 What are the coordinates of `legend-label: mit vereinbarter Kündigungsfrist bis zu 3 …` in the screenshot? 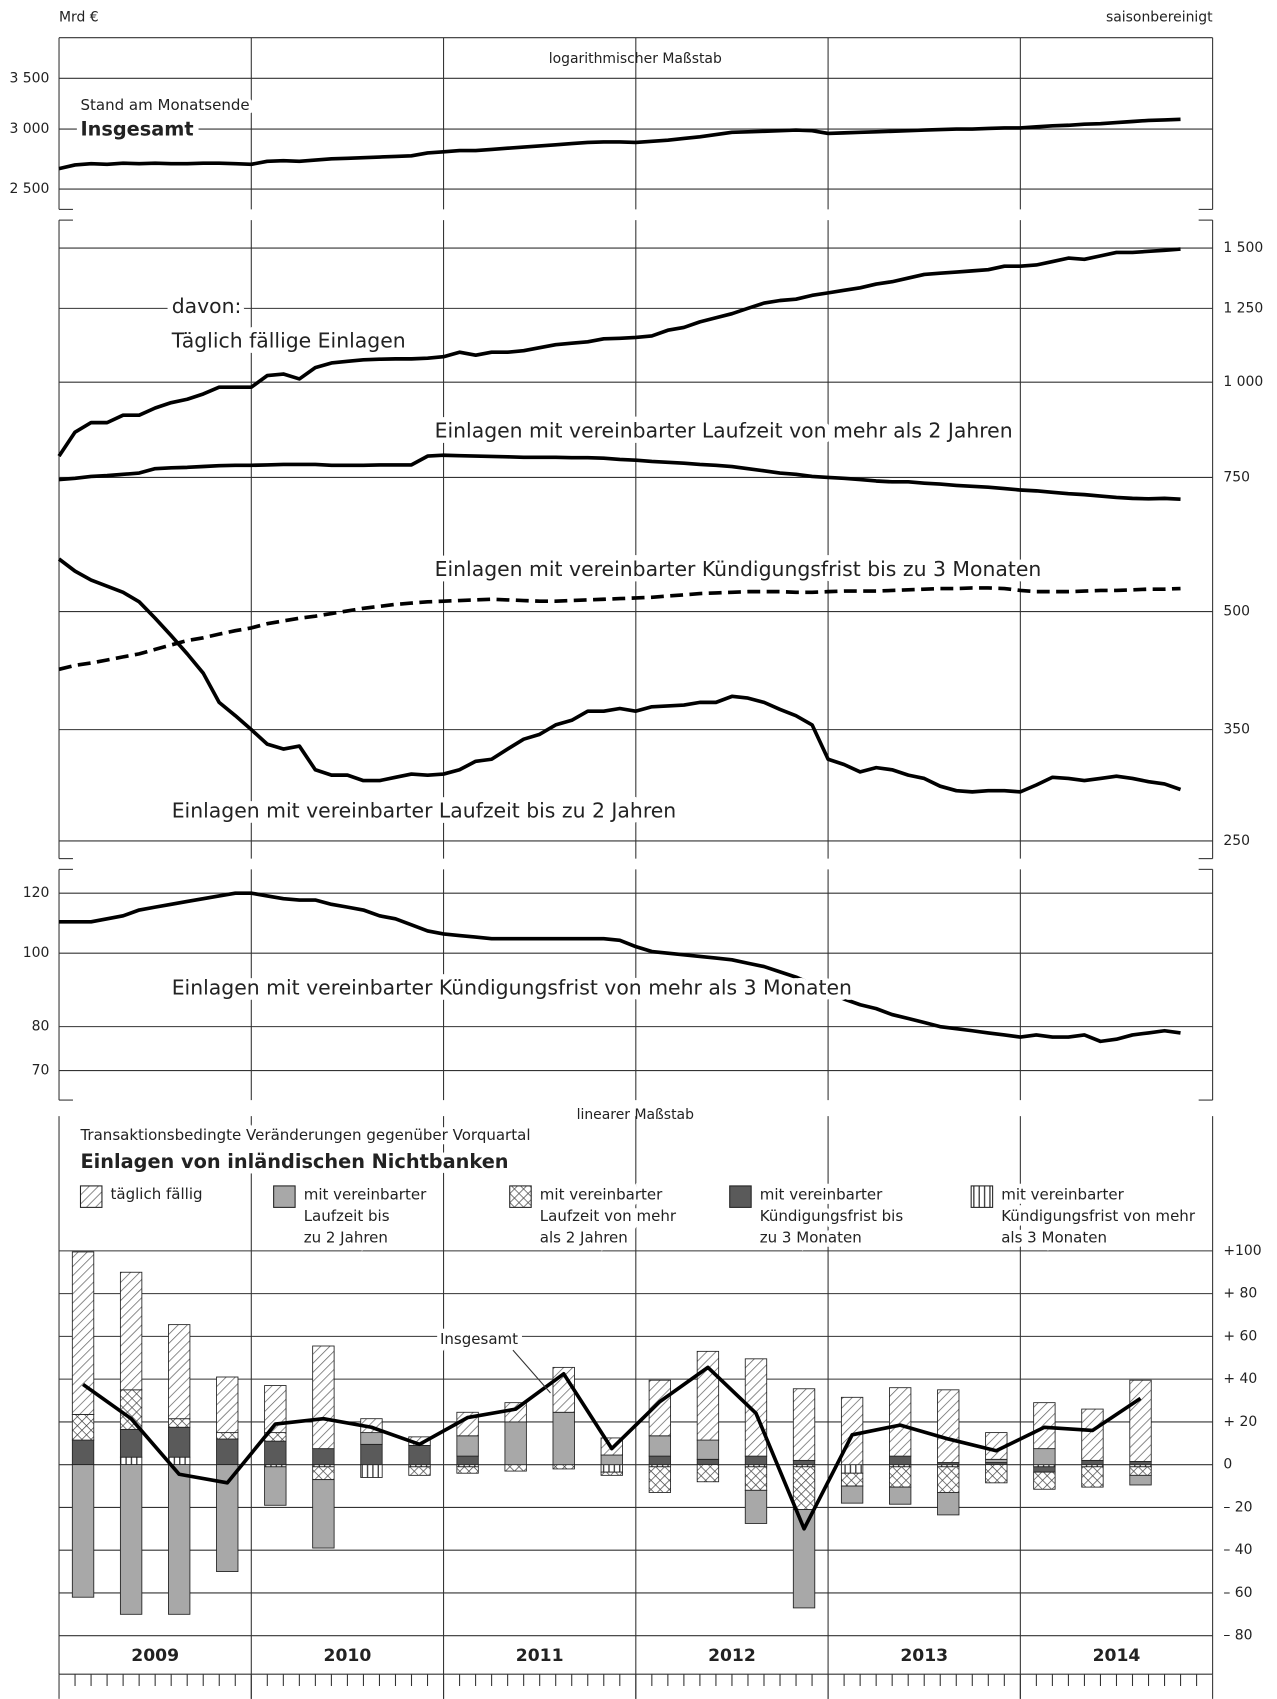 It's located at (832, 1215).